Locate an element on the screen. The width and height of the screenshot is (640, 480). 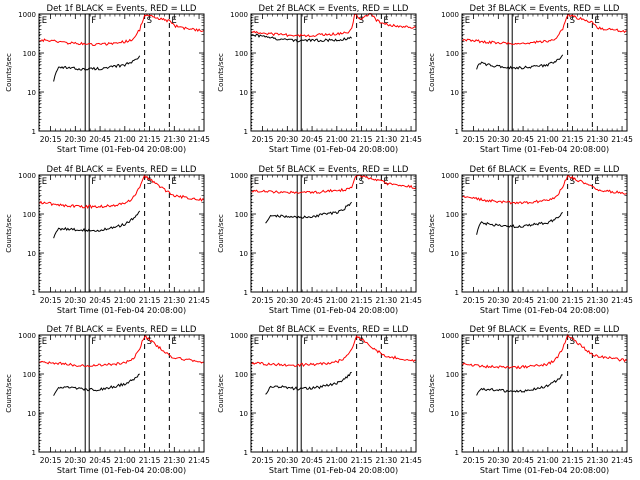
panel-title: Det 8f BLACK = Events, RED = LLD is located at coordinates (334, 330).